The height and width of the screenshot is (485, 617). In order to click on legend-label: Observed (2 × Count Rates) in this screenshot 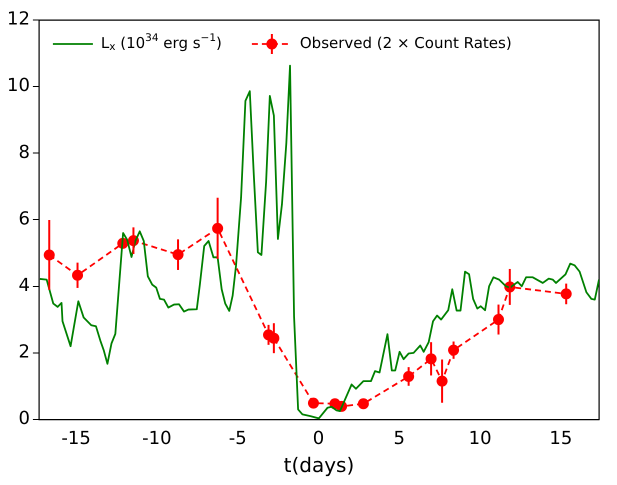, I will do `click(406, 43)`.